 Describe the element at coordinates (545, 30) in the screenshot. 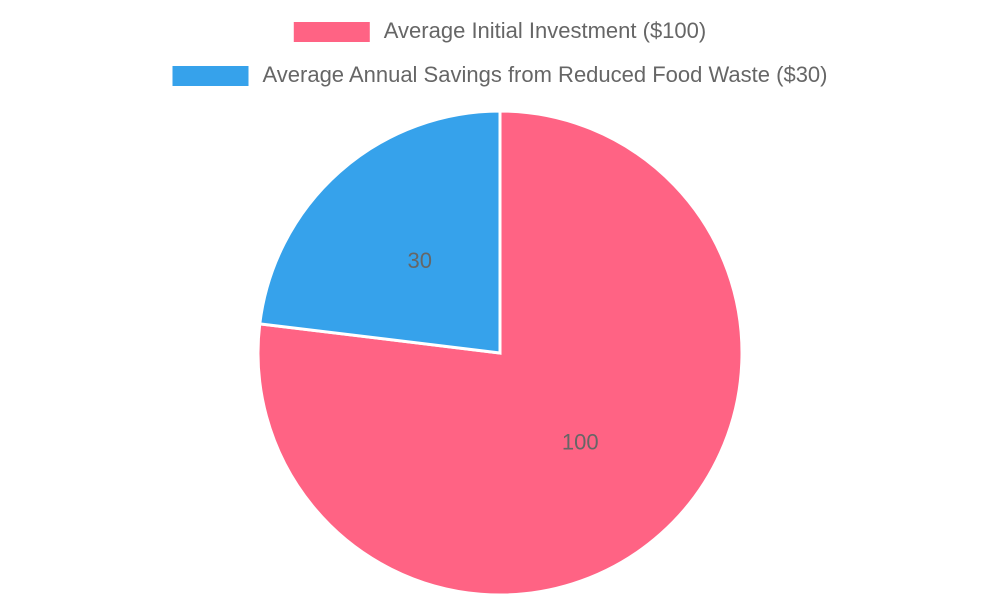

I see `legend-label: Average Initial Investment ($100)` at that location.